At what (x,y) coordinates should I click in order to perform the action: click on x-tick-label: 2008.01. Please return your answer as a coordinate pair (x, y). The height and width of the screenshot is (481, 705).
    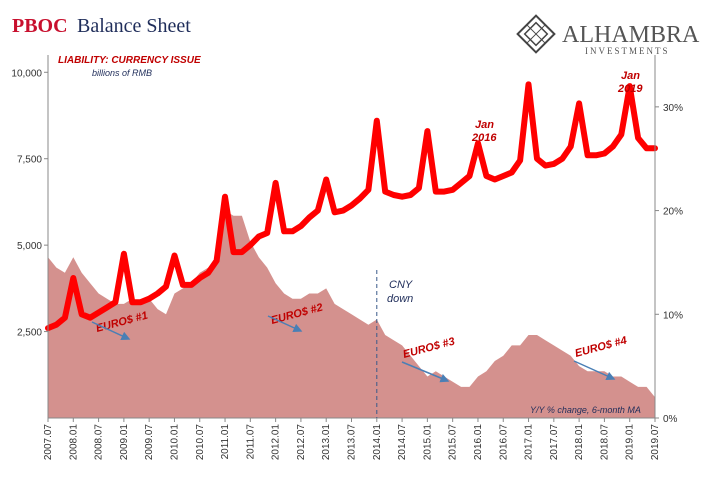
    Looking at the image, I should click on (73, 442).